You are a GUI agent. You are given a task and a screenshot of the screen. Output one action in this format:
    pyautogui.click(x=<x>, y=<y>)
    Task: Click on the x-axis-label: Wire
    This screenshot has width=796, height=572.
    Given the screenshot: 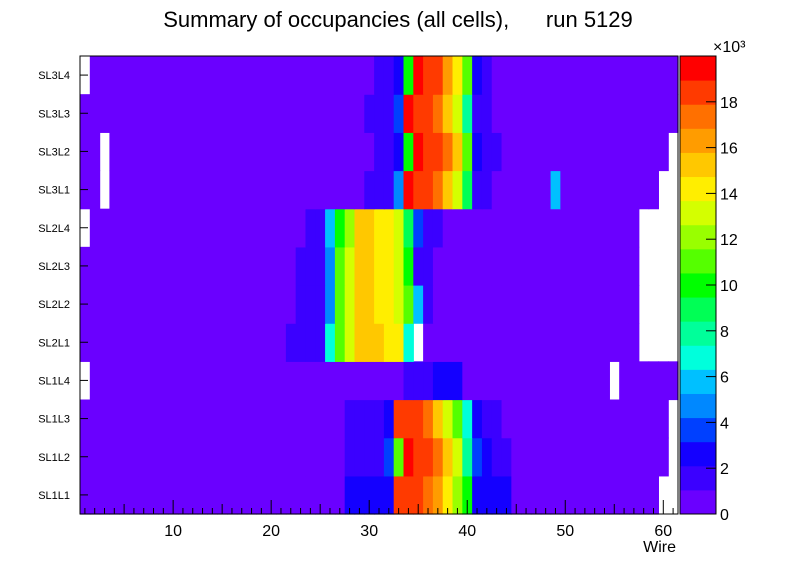 What is the action you would take?
    pyautogui.click(x=659, y=547)
    